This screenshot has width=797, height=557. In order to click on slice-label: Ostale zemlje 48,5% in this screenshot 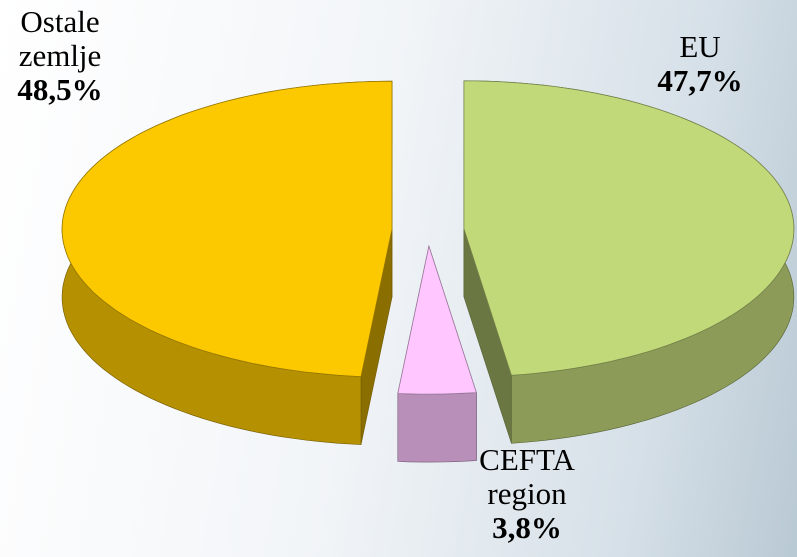, I will do `click(60, 56)`.